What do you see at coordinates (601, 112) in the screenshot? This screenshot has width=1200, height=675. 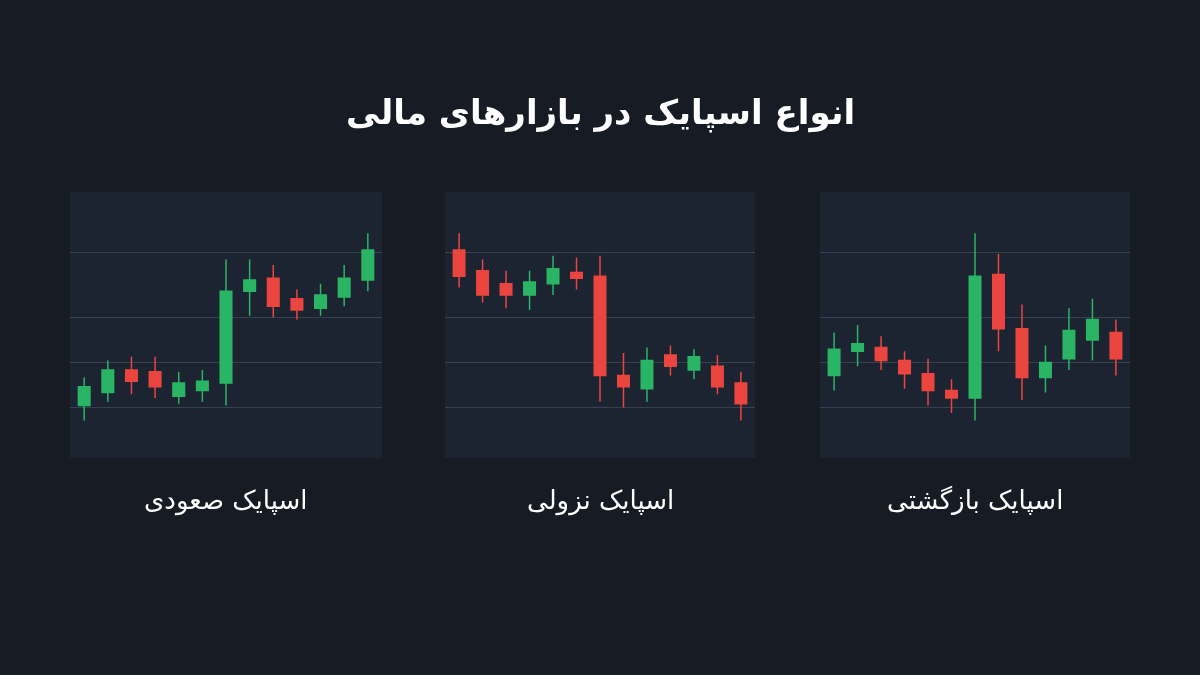 I see `chart-title: انواع اسپایک در بازارهای مالی` at bounding box center [601, 112].